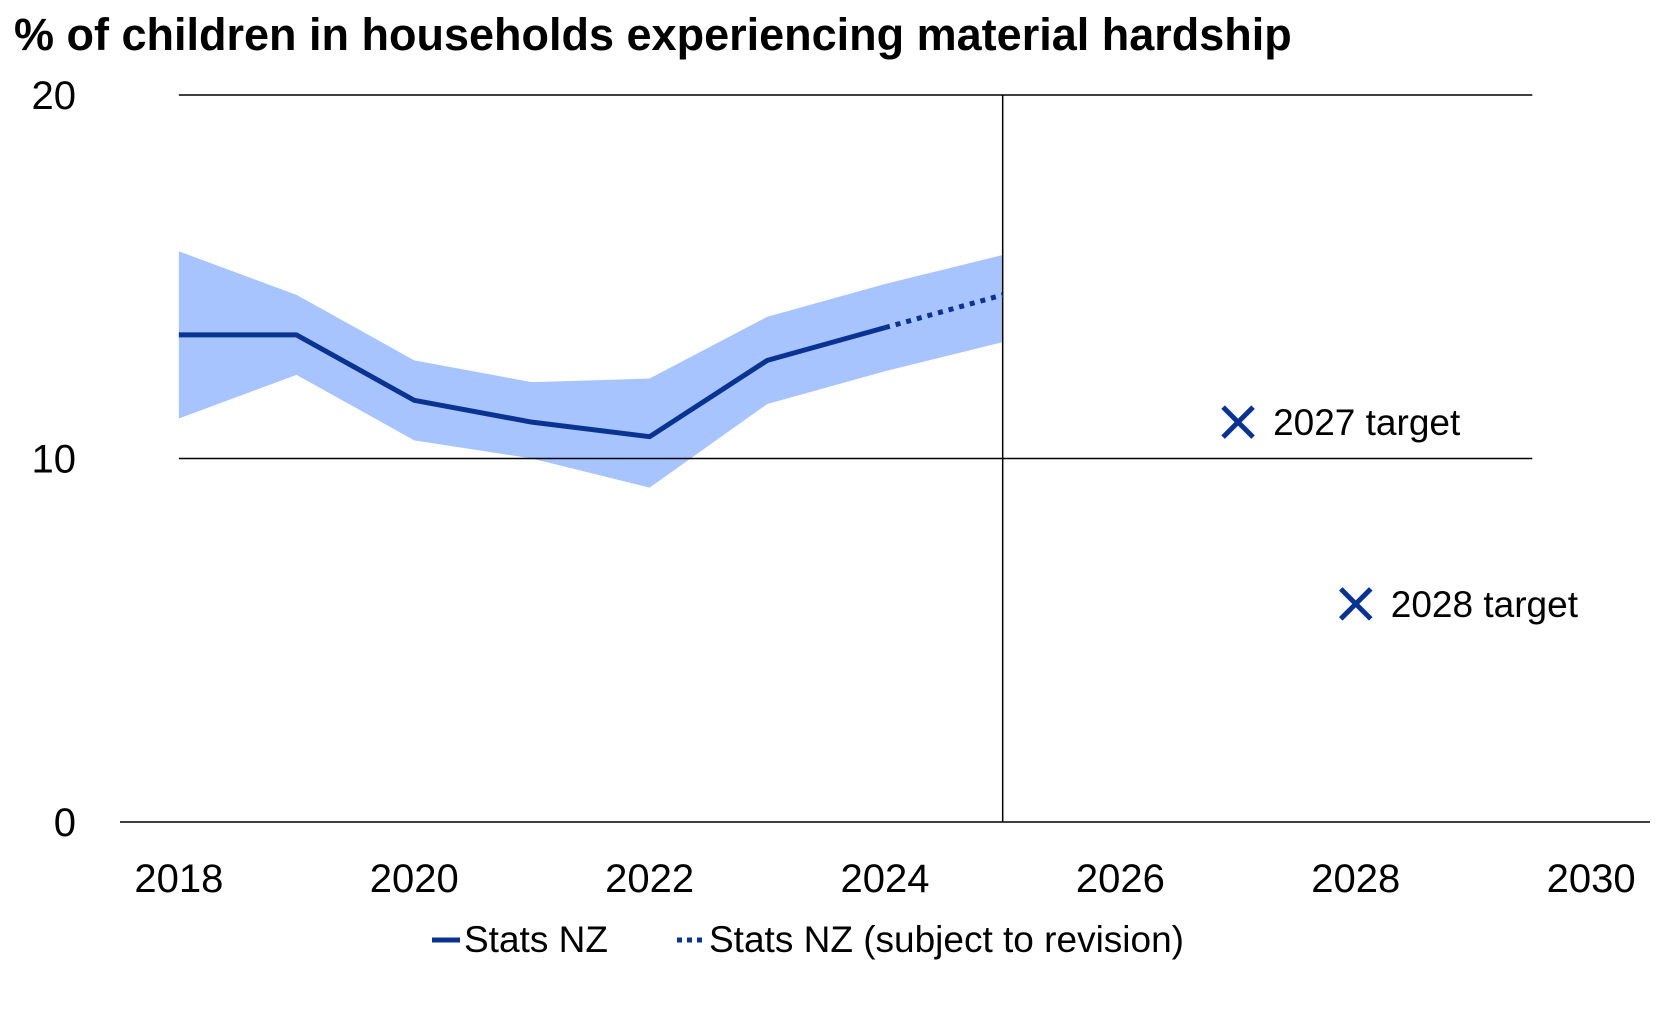  What do you see at coordinates (1120, 879) in the screenshot?
I see `x-tick-label-2026: 2026` at bounding box center [1120, 879].